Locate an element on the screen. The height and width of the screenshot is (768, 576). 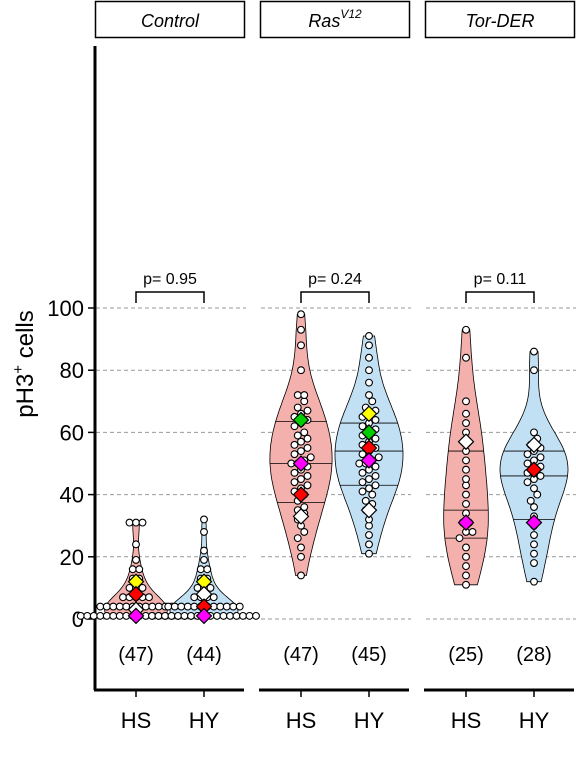
y-tick-label: 100 is located at coordinates (65, 308).